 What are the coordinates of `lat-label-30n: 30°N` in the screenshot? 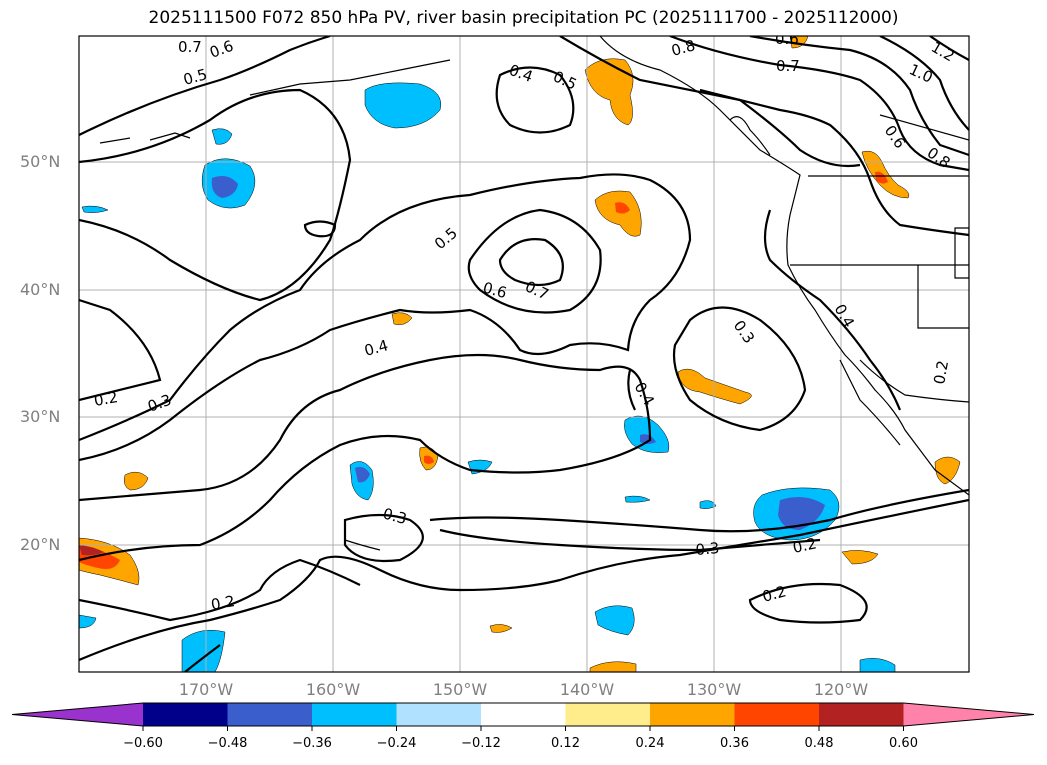 It's located at (40, 416).